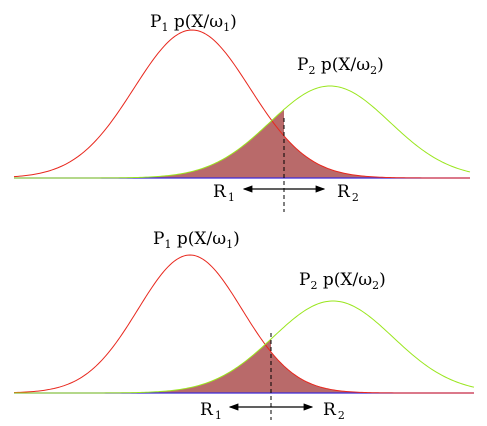 This screenshot has width=487, height=426. What do you see at coordinates (249, 366) in the screenshot?
I see `error-area-bottom` at bounding box center [249, 366].